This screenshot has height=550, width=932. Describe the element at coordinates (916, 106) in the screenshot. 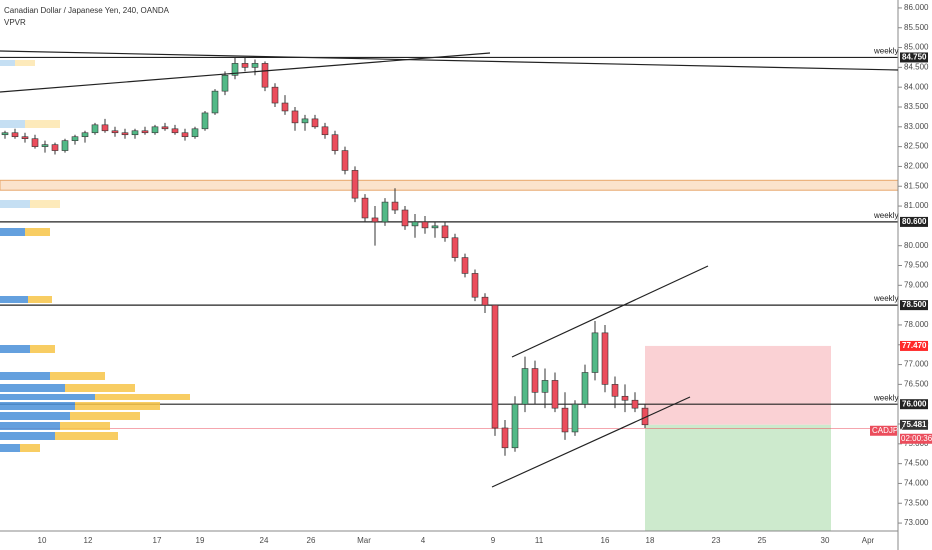

I see `y-tick-label: 83.500` at that location.